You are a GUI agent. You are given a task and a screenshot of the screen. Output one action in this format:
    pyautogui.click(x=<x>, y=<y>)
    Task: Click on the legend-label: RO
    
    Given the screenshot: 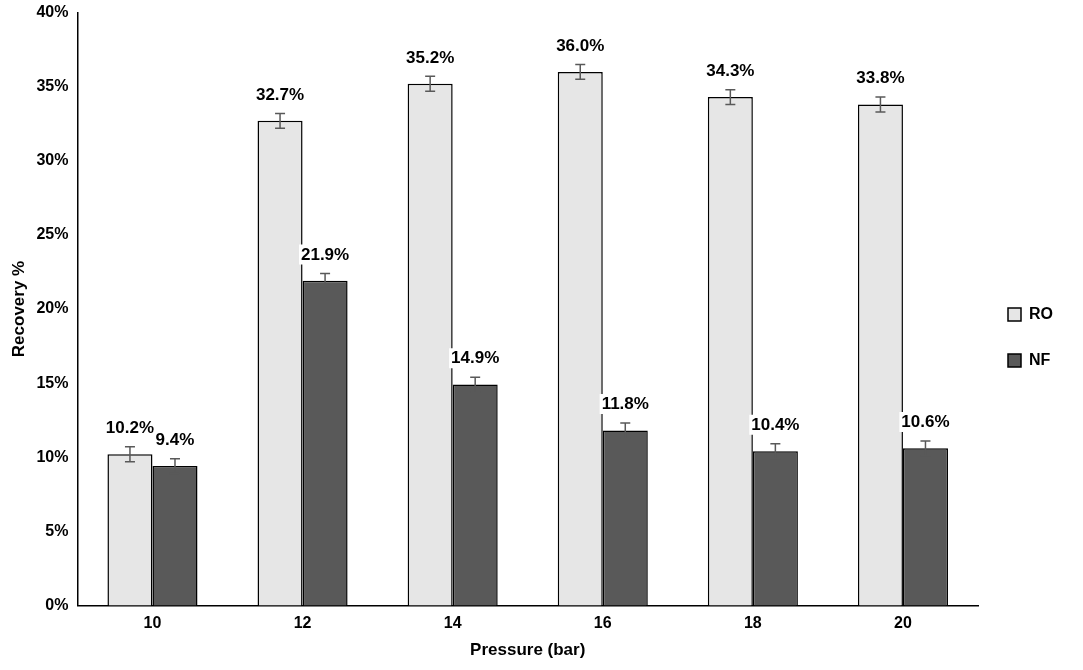 What is the action you would take?
    pyautogui.click(x=1041, y=313)
    